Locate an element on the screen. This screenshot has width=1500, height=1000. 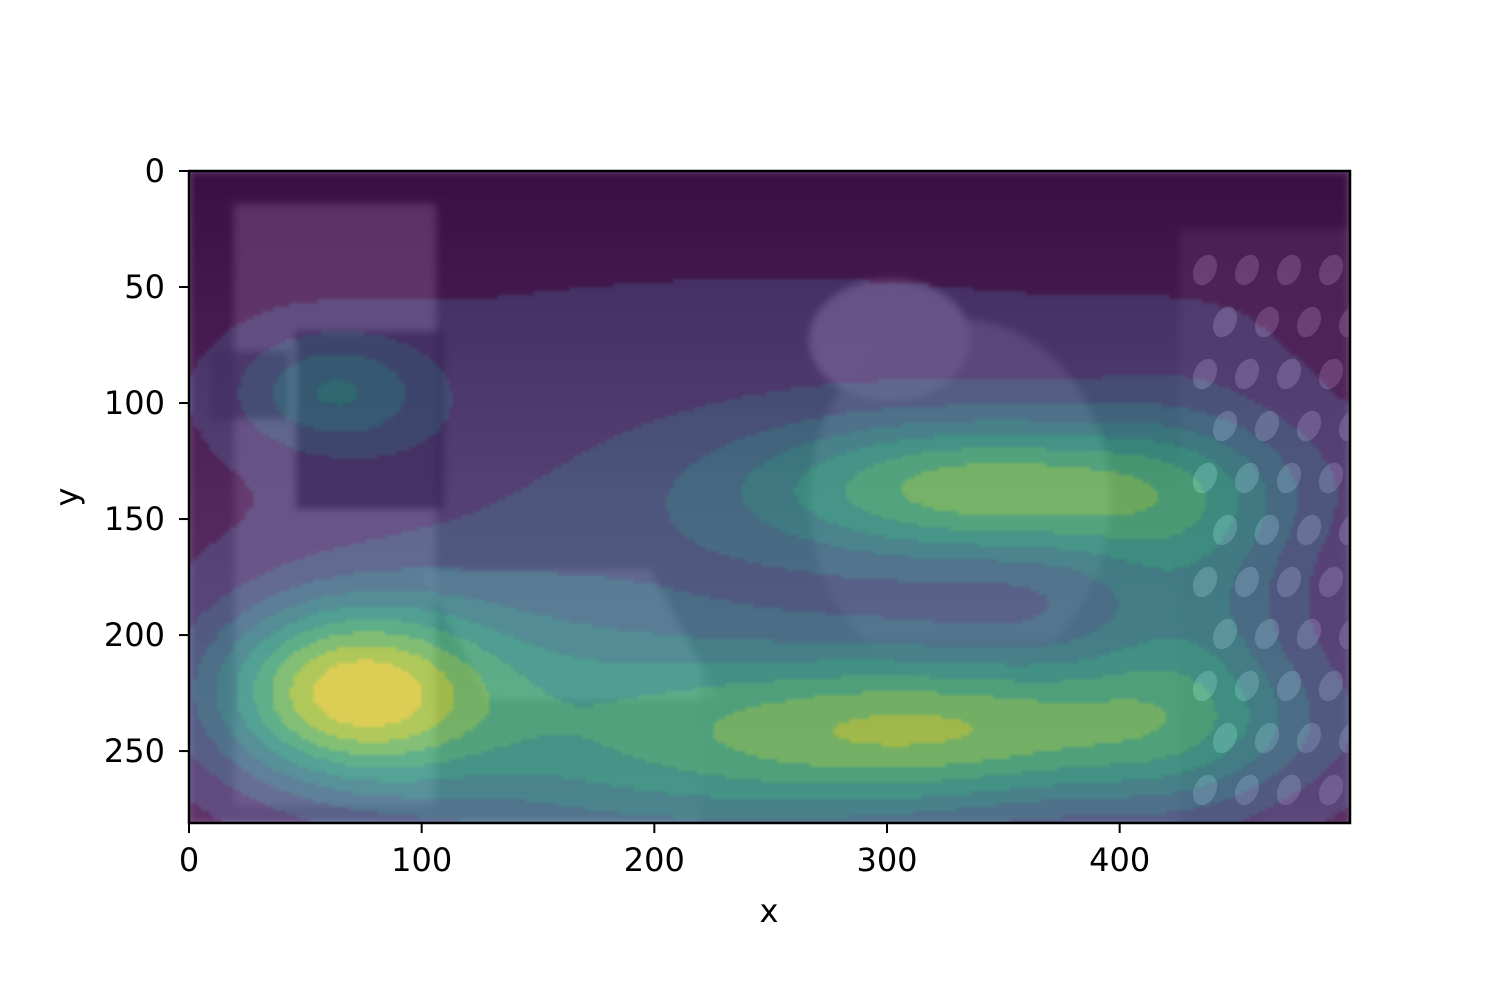
x-axis-label: x is located at coordinates (769, 911).